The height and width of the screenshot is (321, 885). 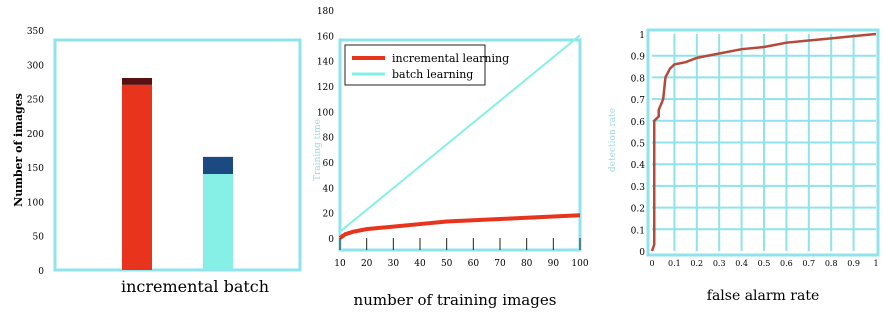 What do you see at coordinates (35, 203) in the screenshot?
I see `bar-y-tick-label: 100` at bounding box center [35, 203].